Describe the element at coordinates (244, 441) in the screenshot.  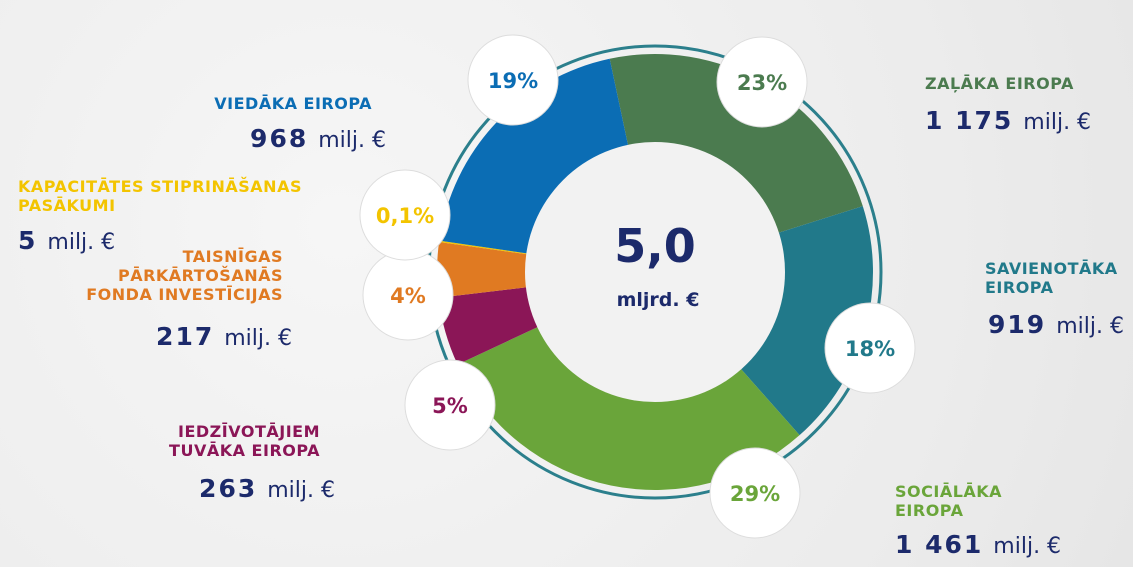
I see `category-label: IEDZĪVOTĀJIEM TUVĀKA EIROPA` at that location.